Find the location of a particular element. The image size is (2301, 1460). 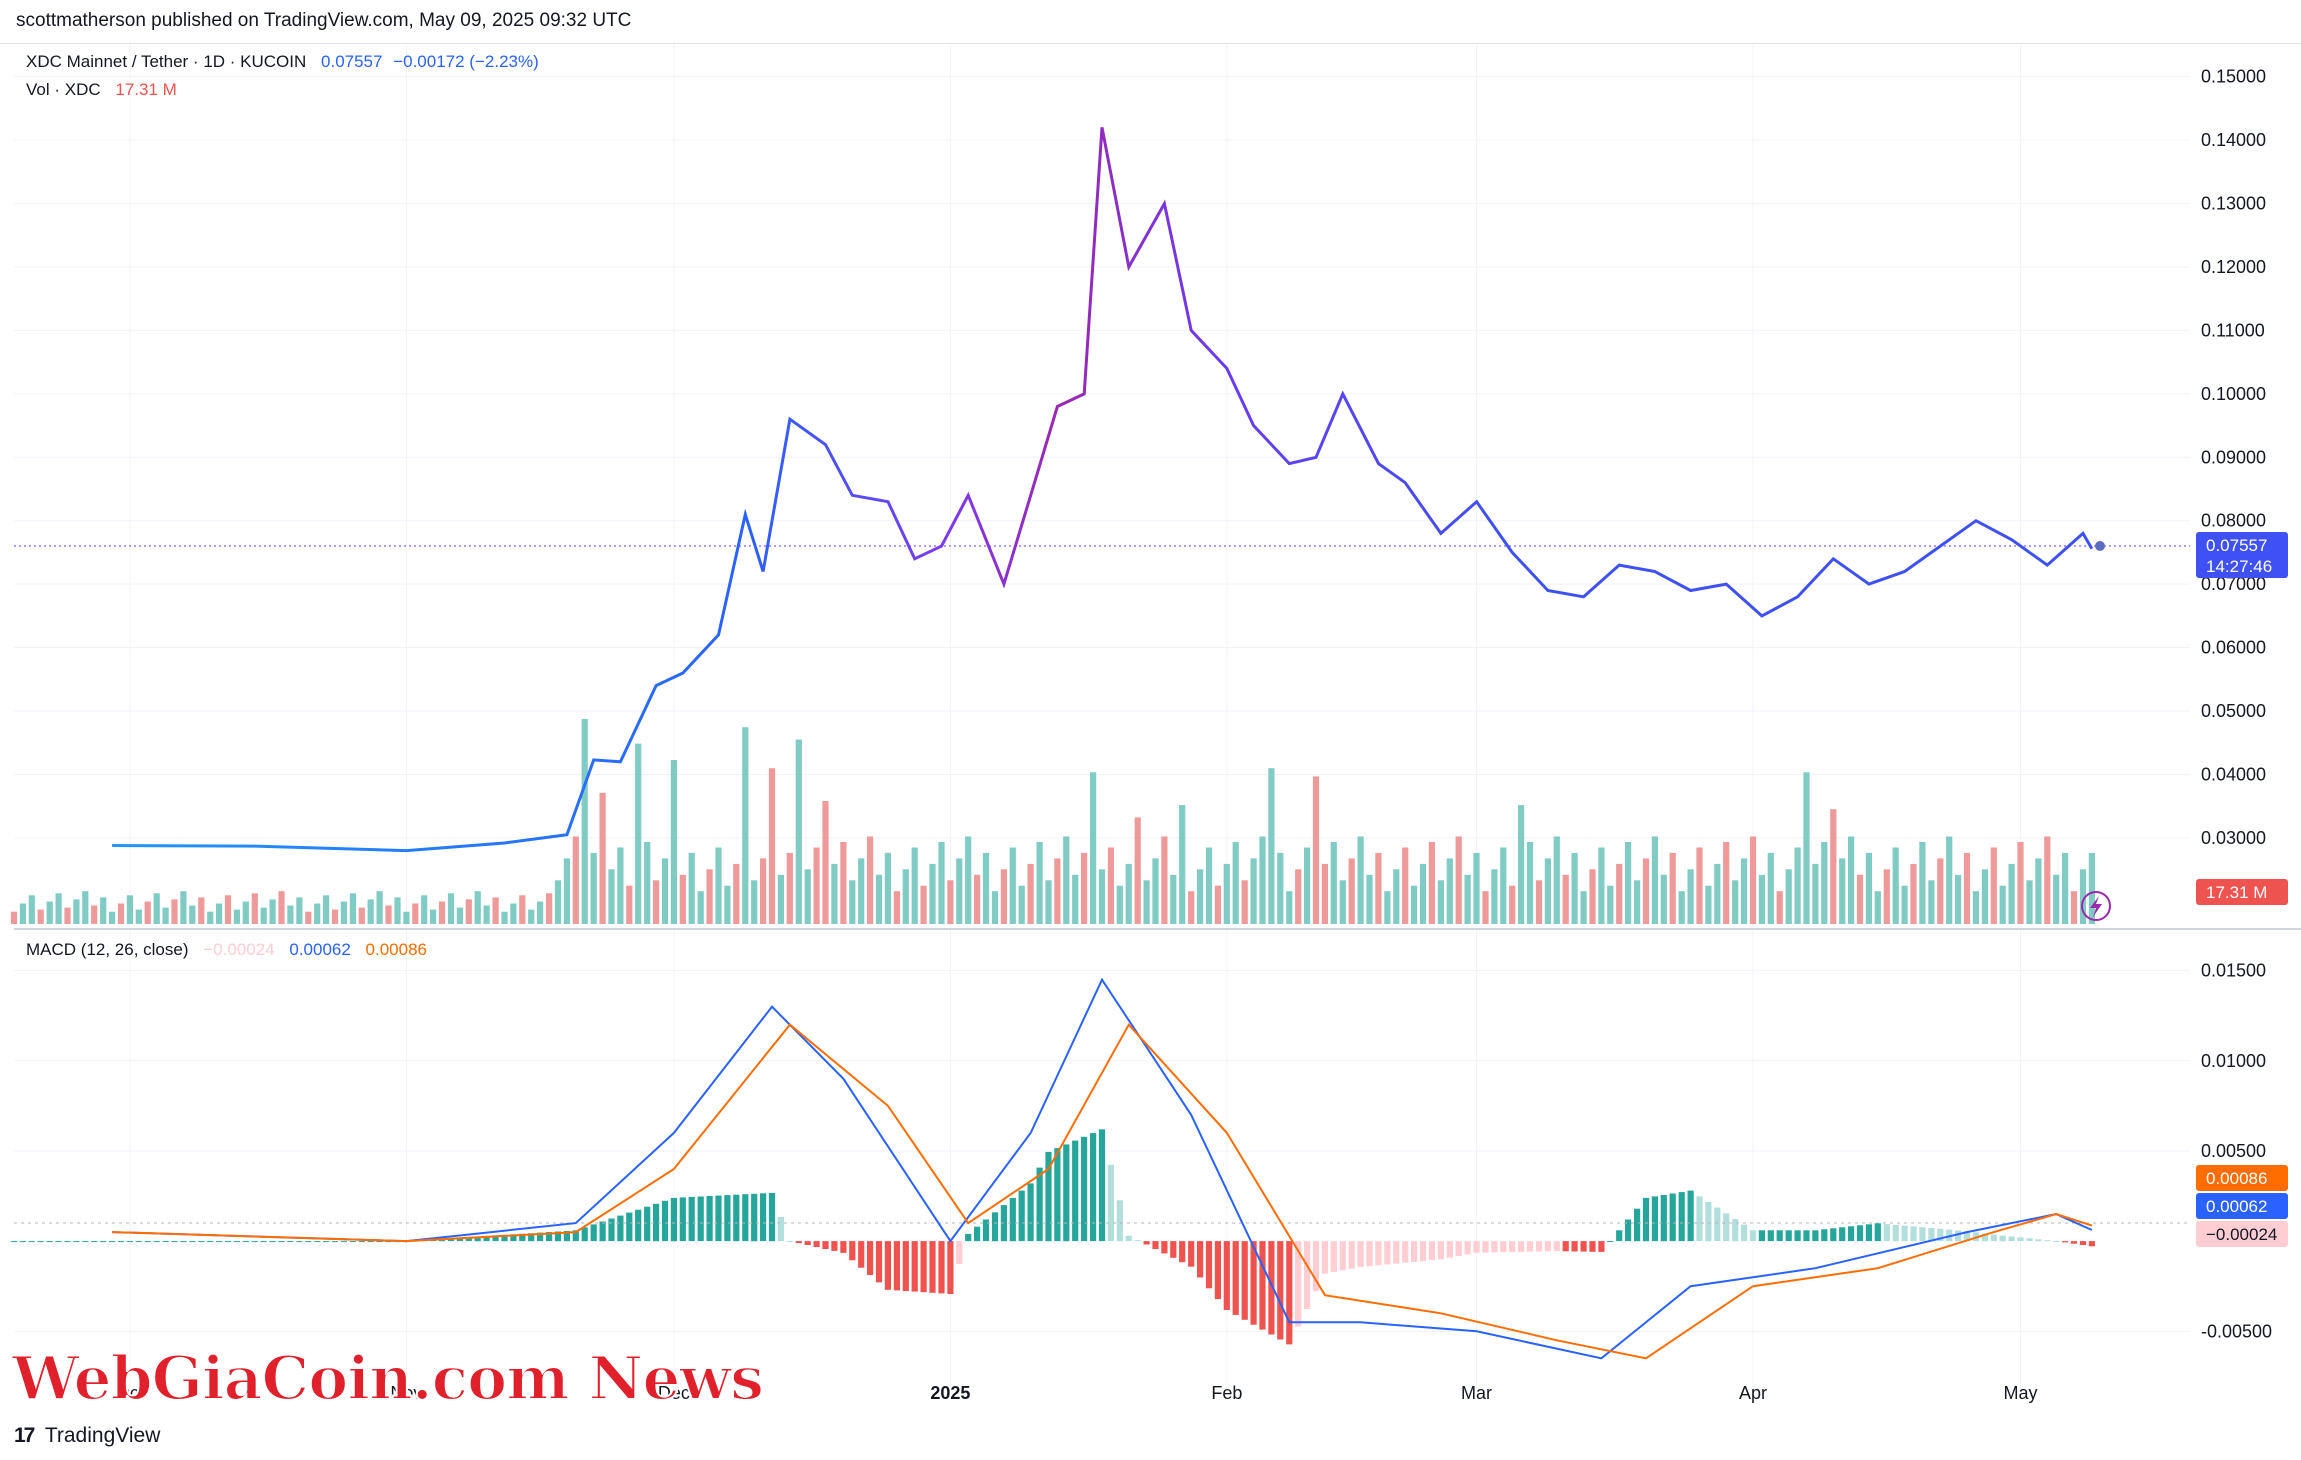

footer-brand: 17 TradingView is located at coordinates (87, 1436).